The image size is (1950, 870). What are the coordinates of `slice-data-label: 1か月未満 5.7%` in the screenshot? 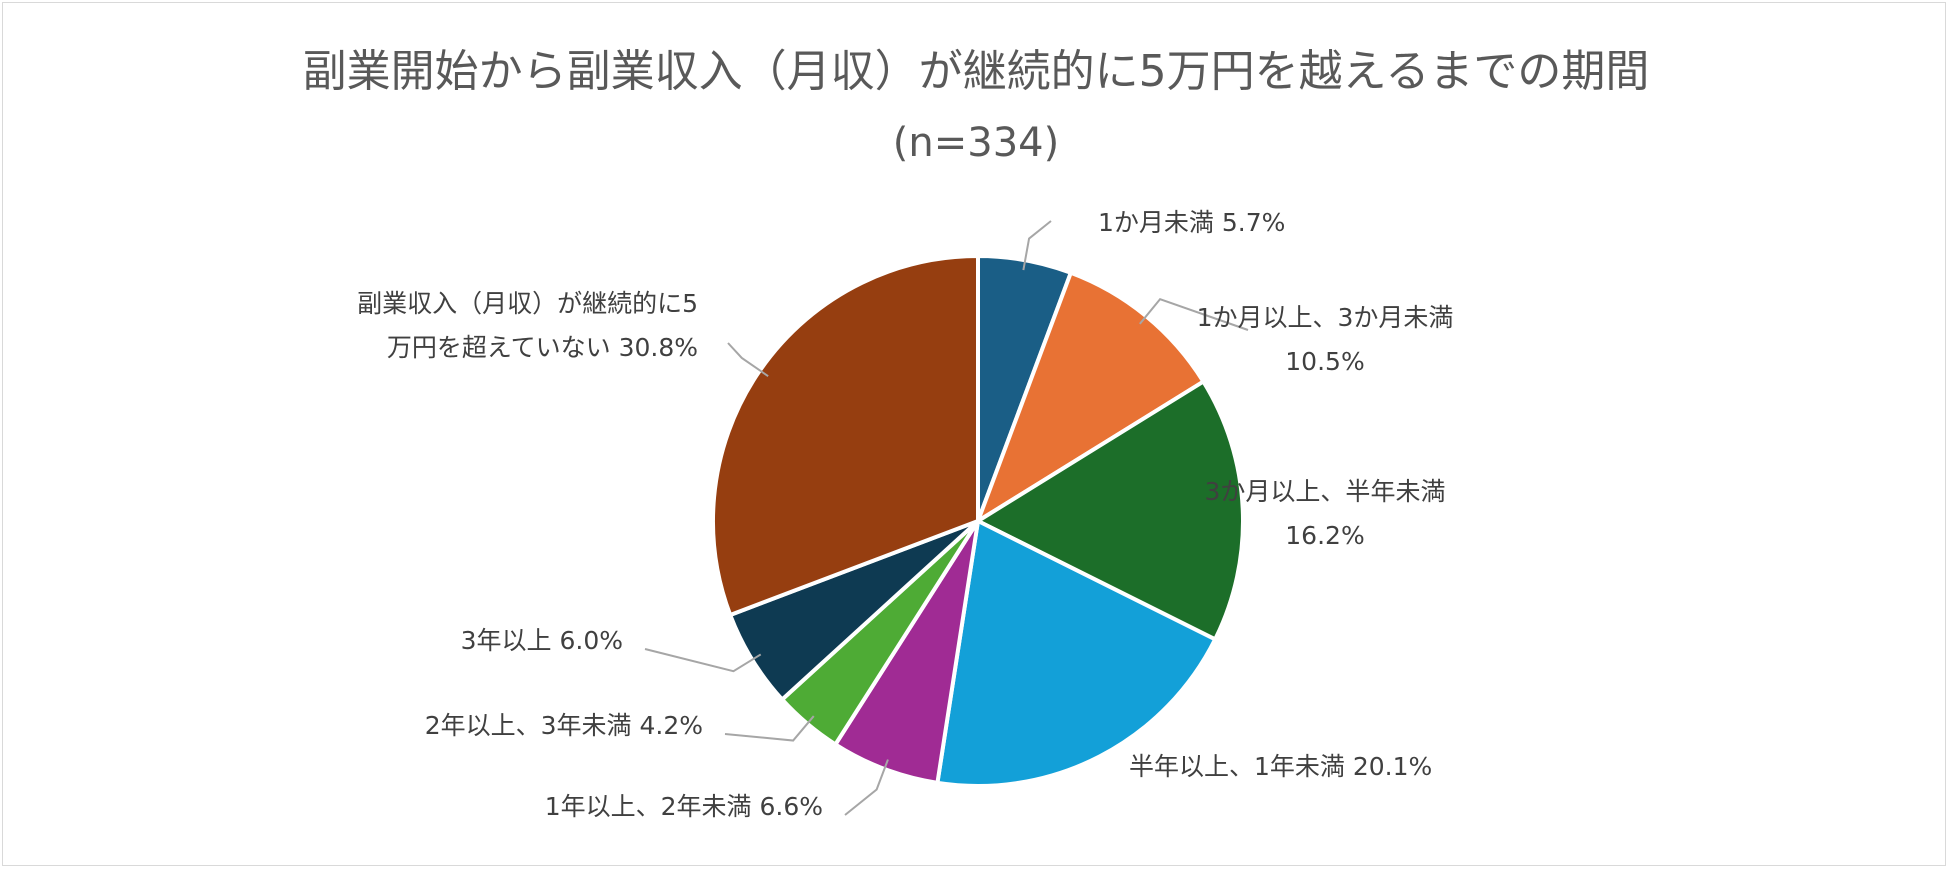 It's located at (1191, 222).